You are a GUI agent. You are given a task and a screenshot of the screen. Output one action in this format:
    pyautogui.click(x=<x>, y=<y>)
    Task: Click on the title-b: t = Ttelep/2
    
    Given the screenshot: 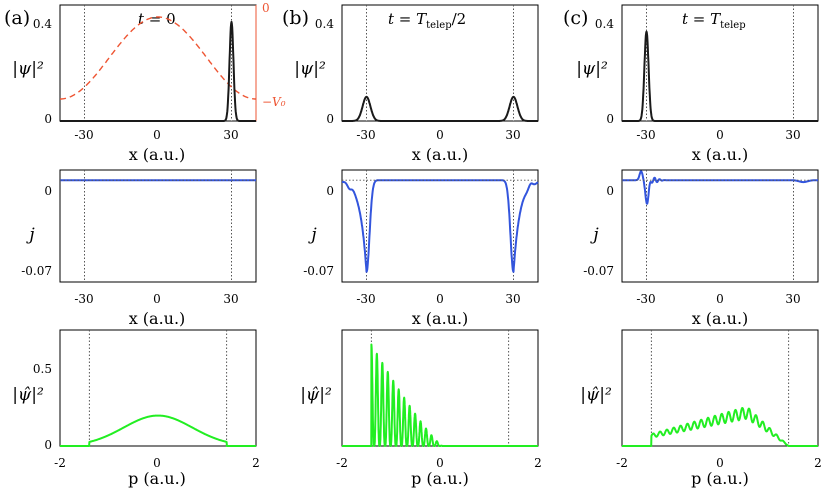 What is the action you would take?
    pyautogui.click(x=427, y=20)
    